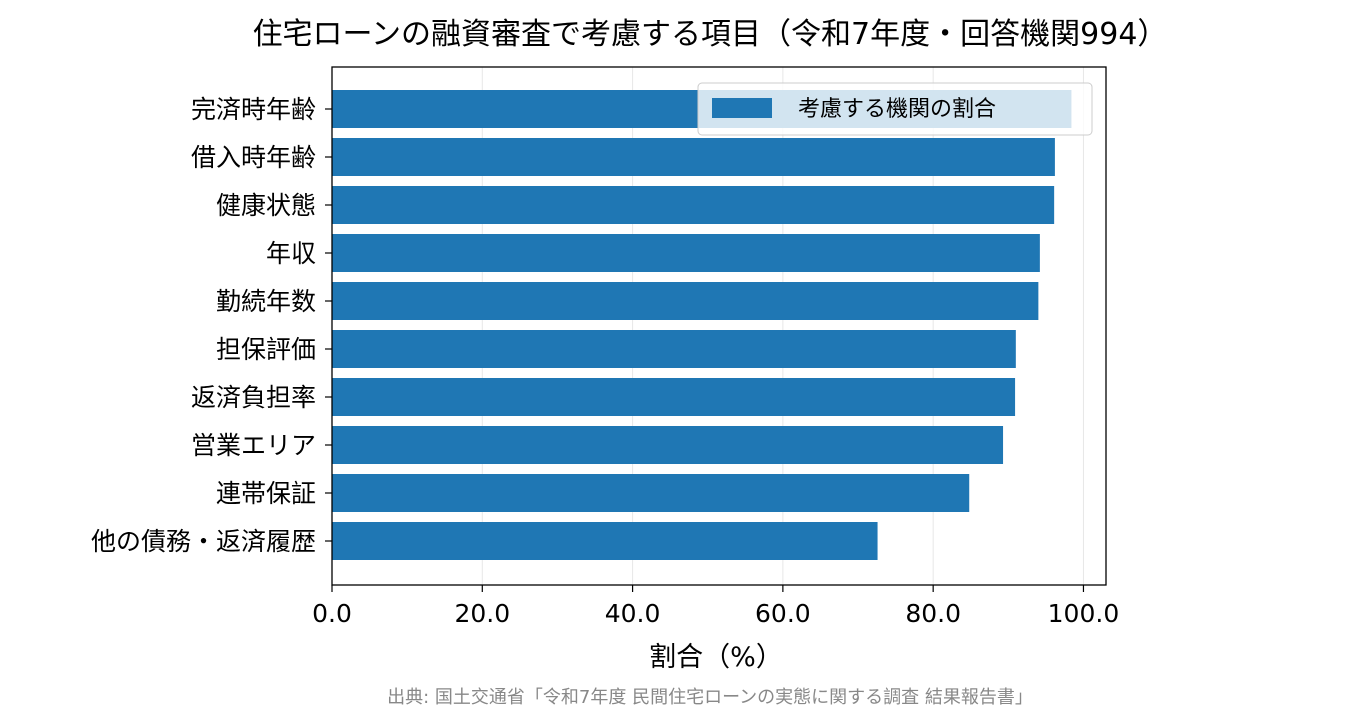 This screenshot has width=1345, height=725. What do you see at coordinates (253, 109) in the screenshot?
I see `y-tick-label: 完済時年齢` at bounding box center [253, 109].